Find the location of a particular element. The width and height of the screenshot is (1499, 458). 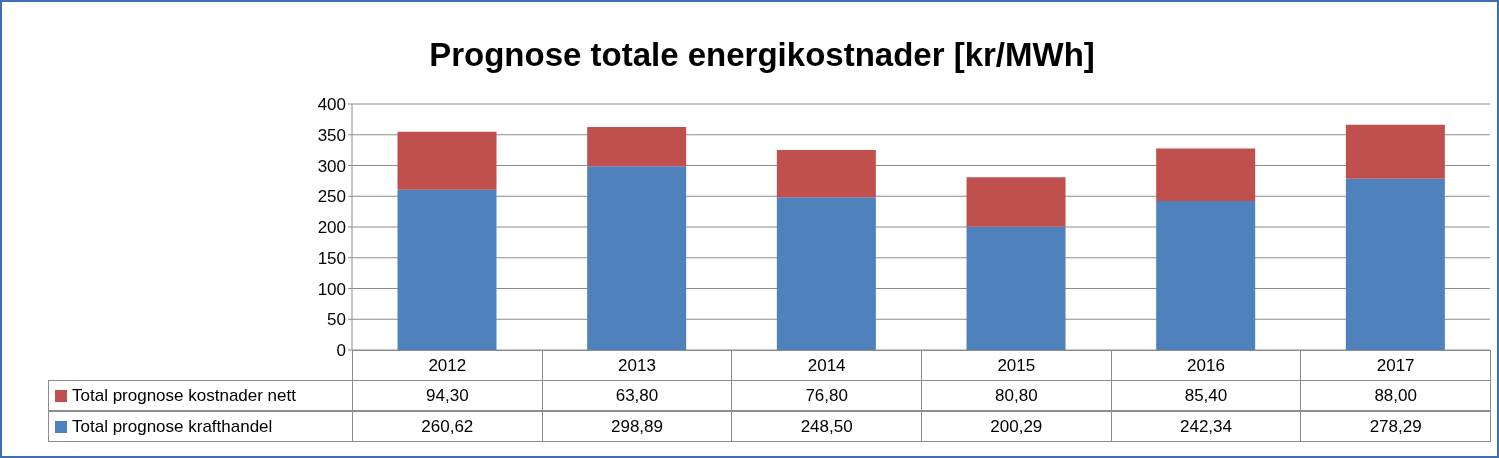

y-tick-label: 0 is located at coordinates (341, 351).